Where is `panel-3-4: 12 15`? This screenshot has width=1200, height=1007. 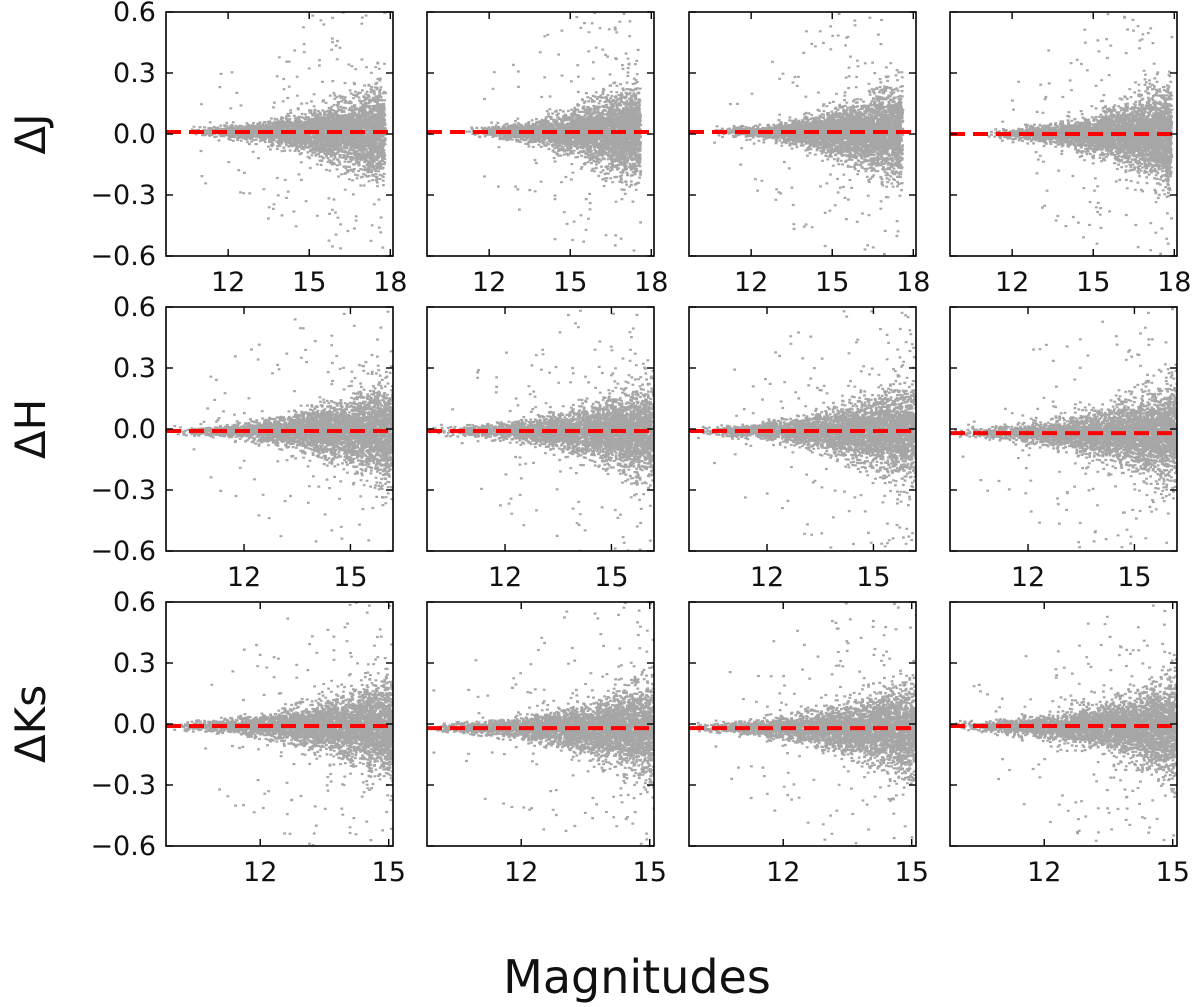
panel-3-4: 12 15 is located at coordinates (1069, 744).